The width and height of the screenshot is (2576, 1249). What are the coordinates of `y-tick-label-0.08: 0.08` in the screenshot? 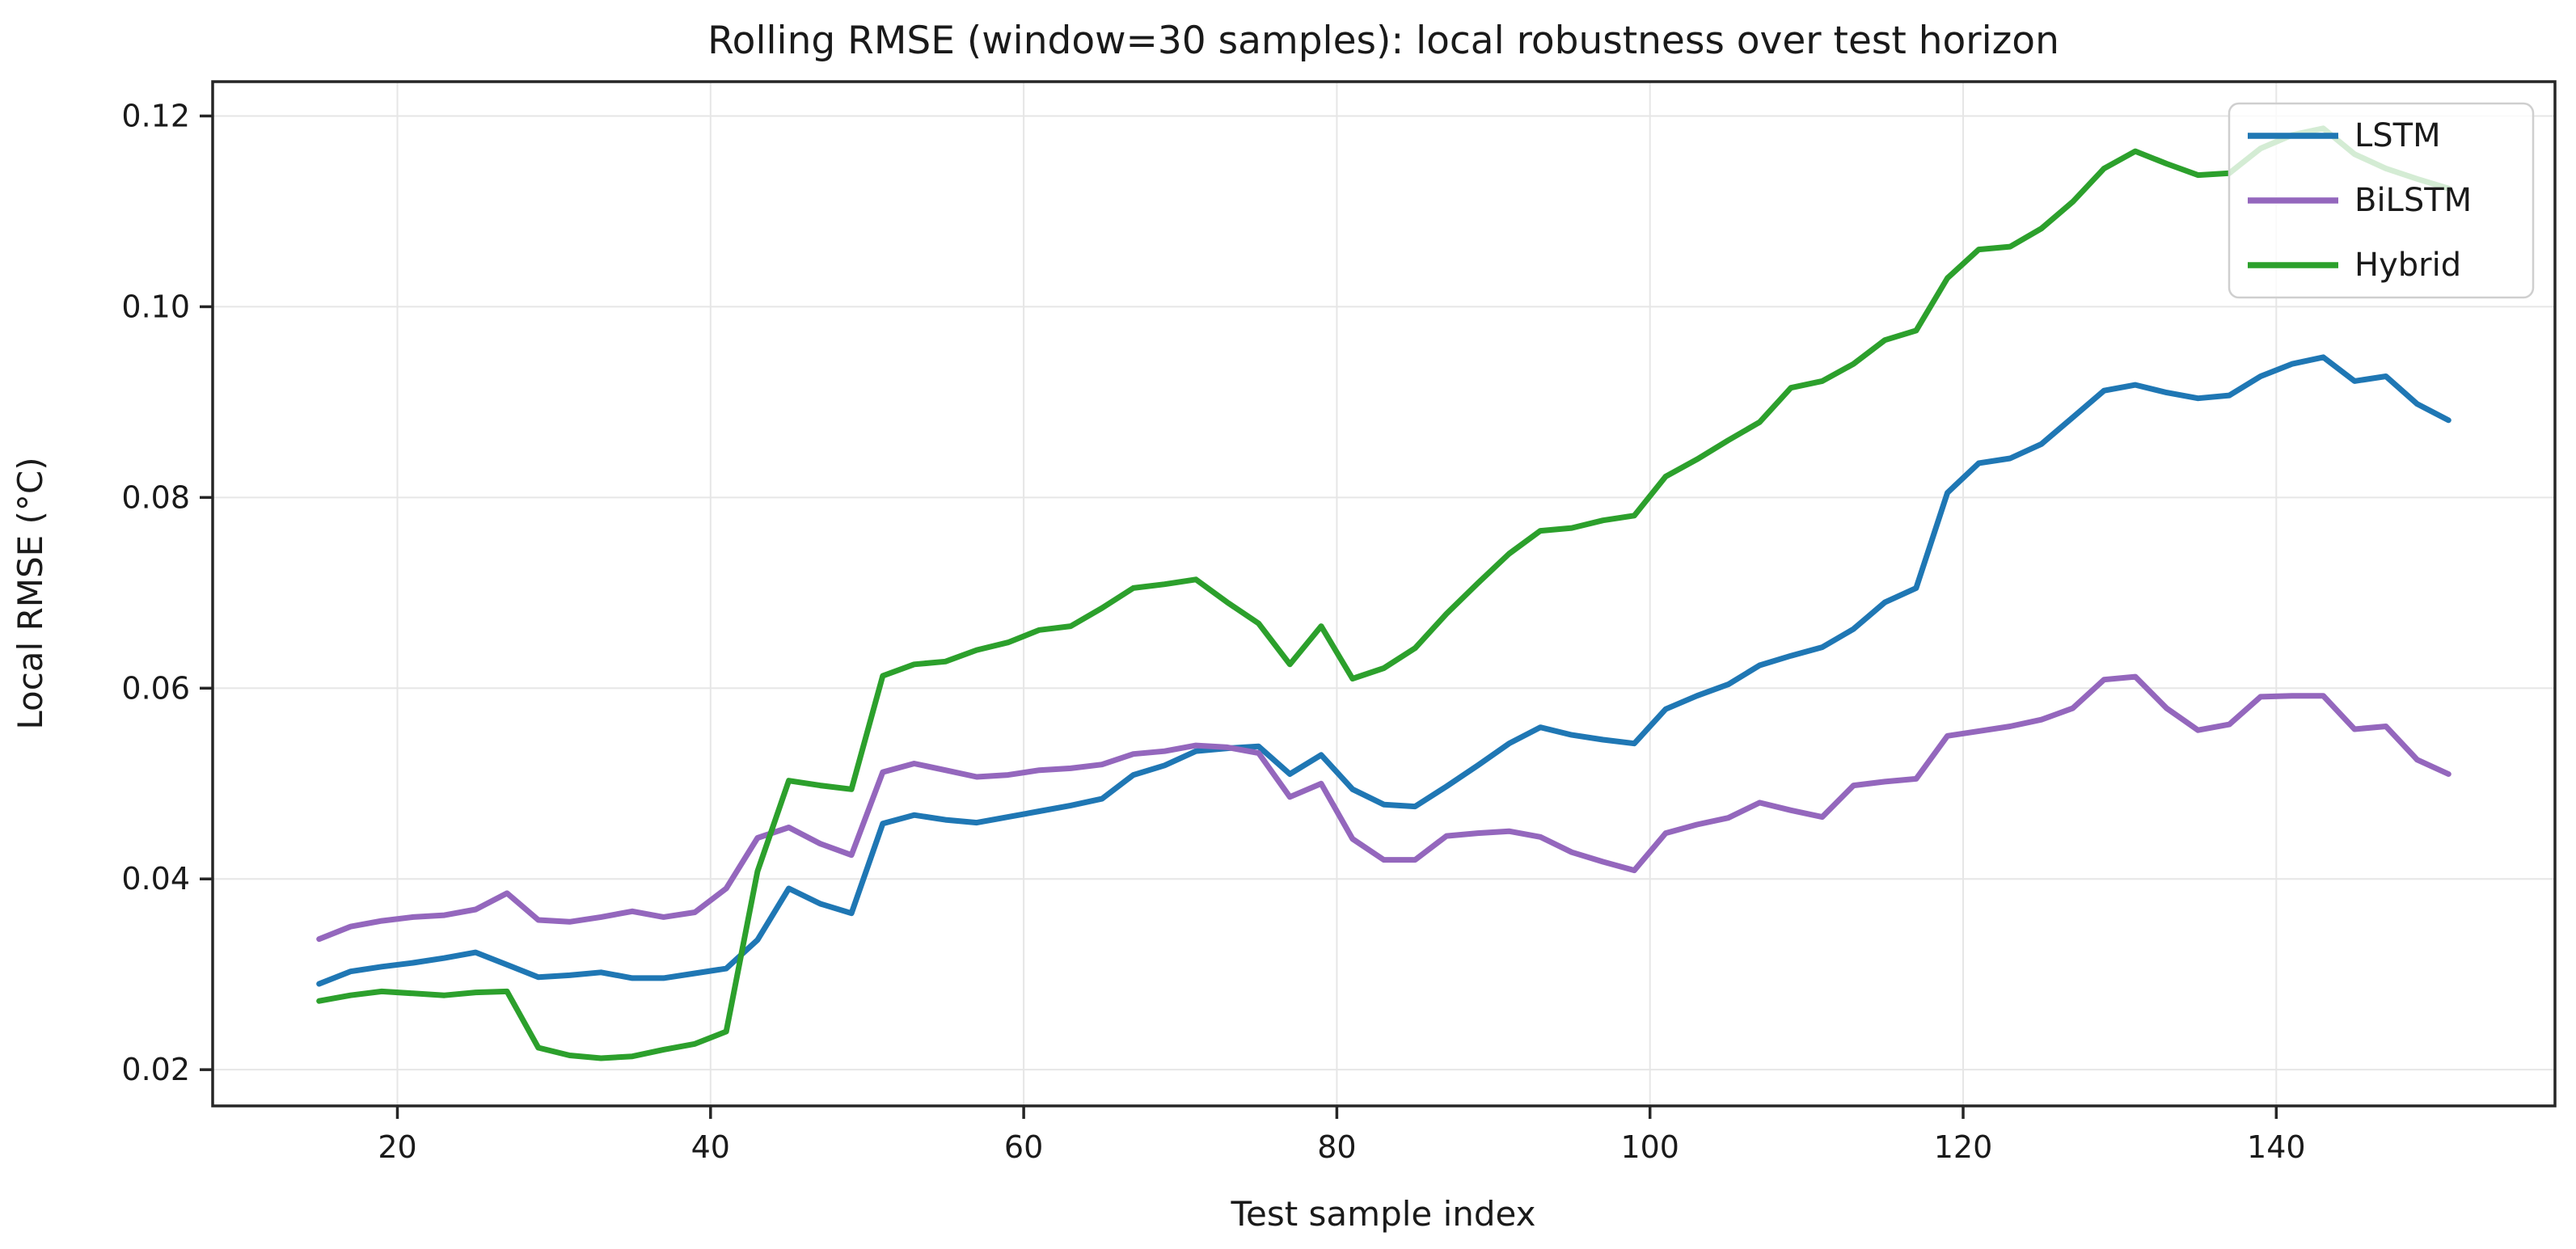 It's located at (155, 497).